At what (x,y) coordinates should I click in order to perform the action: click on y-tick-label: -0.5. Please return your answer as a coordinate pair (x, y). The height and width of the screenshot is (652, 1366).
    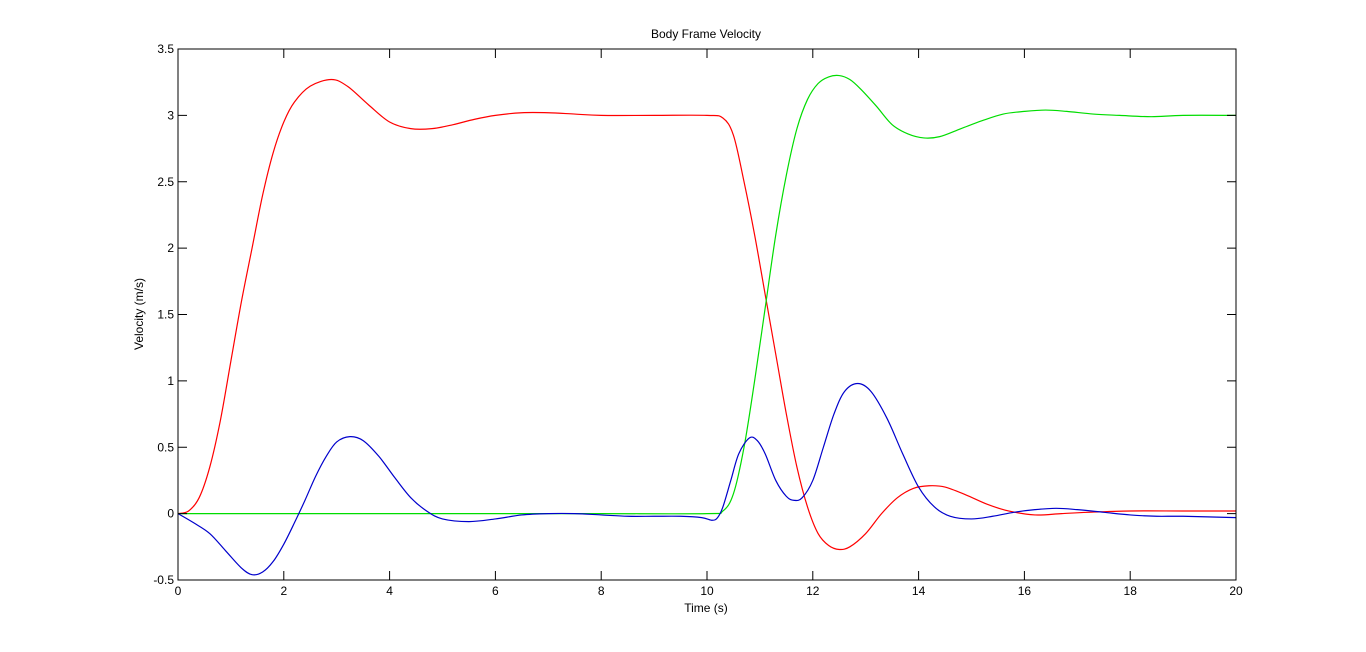
    Looking at the image, I should click on (163, 580).